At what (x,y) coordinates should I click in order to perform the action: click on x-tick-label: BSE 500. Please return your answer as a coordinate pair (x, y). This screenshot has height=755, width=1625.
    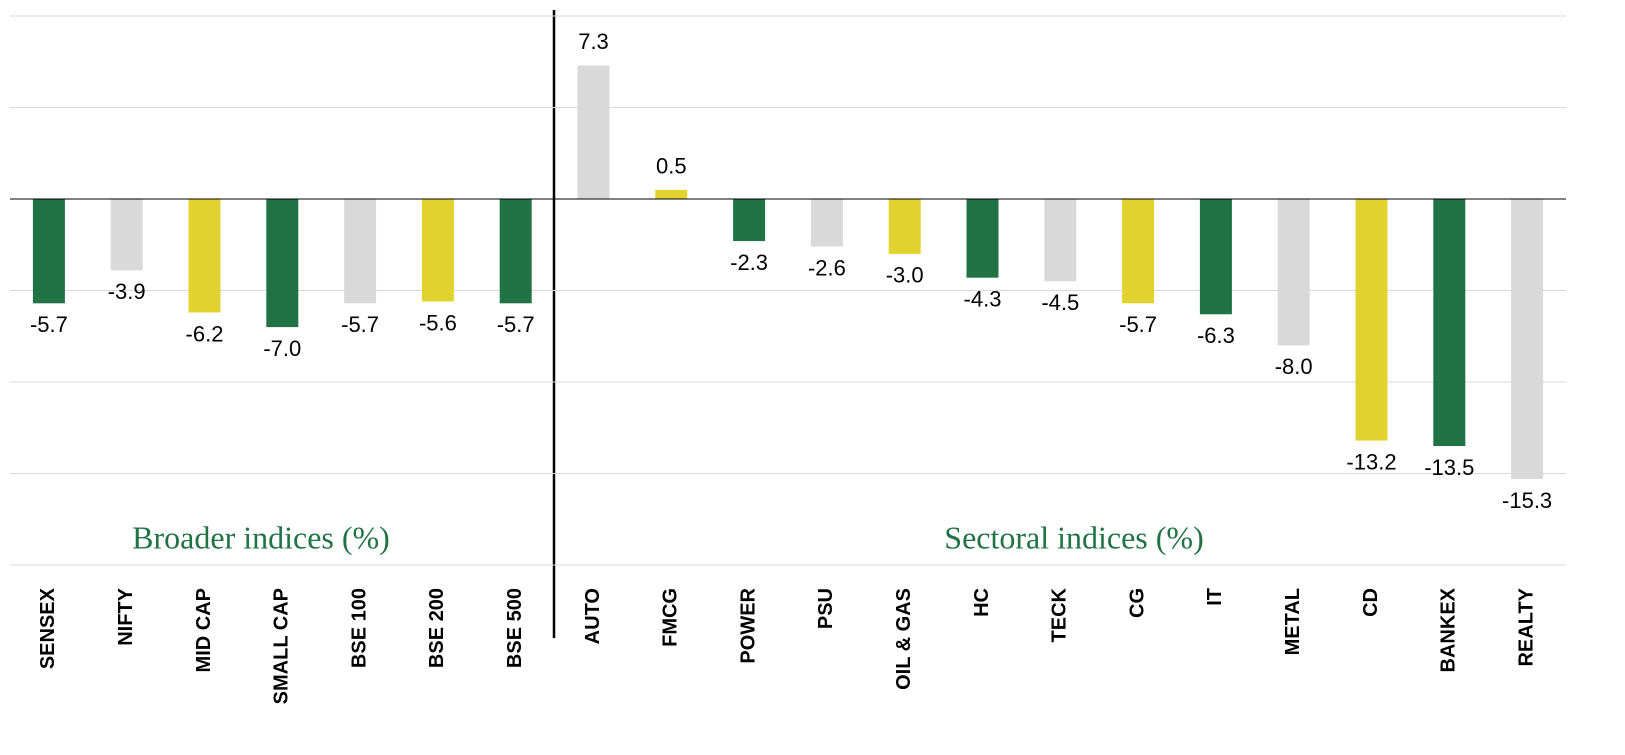
    Looking at the image, I should click on (515, 628).